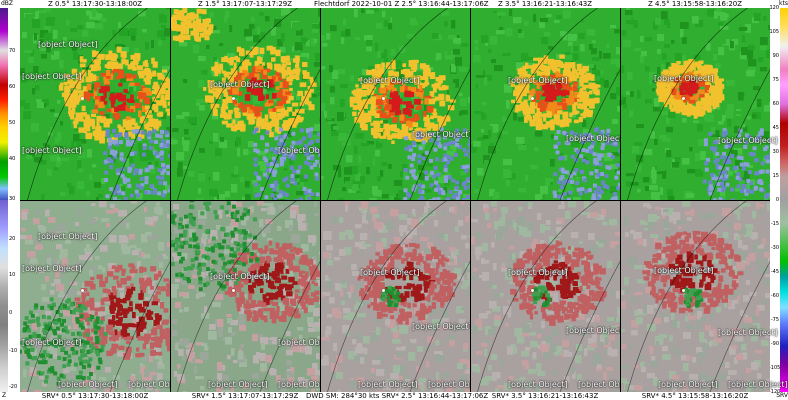 Image resolution: width=788 pixels, height=400 pixels. I want to click on panel-title-z-1-5: Z 1.5° 13:17:07-13:17:29Z, so click(245, 4).